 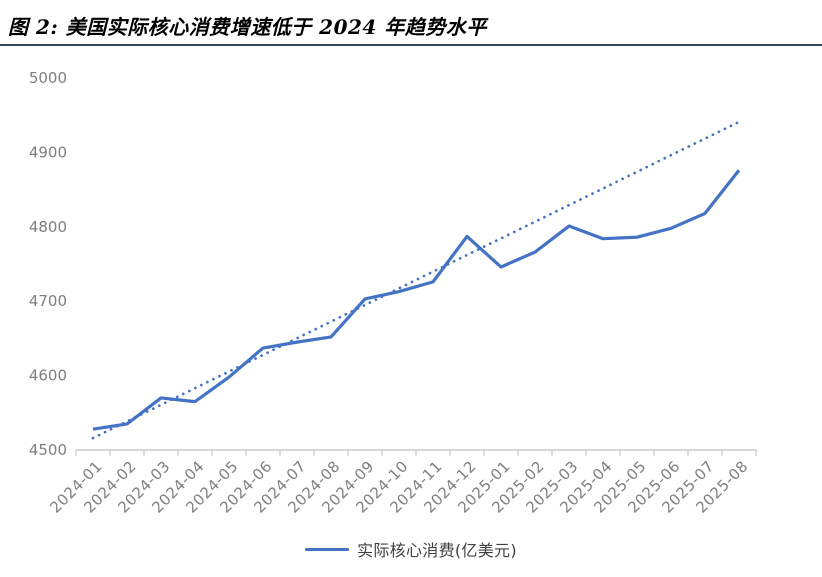 I want to click on legend-line-swatch, so click(x=327, y=549).